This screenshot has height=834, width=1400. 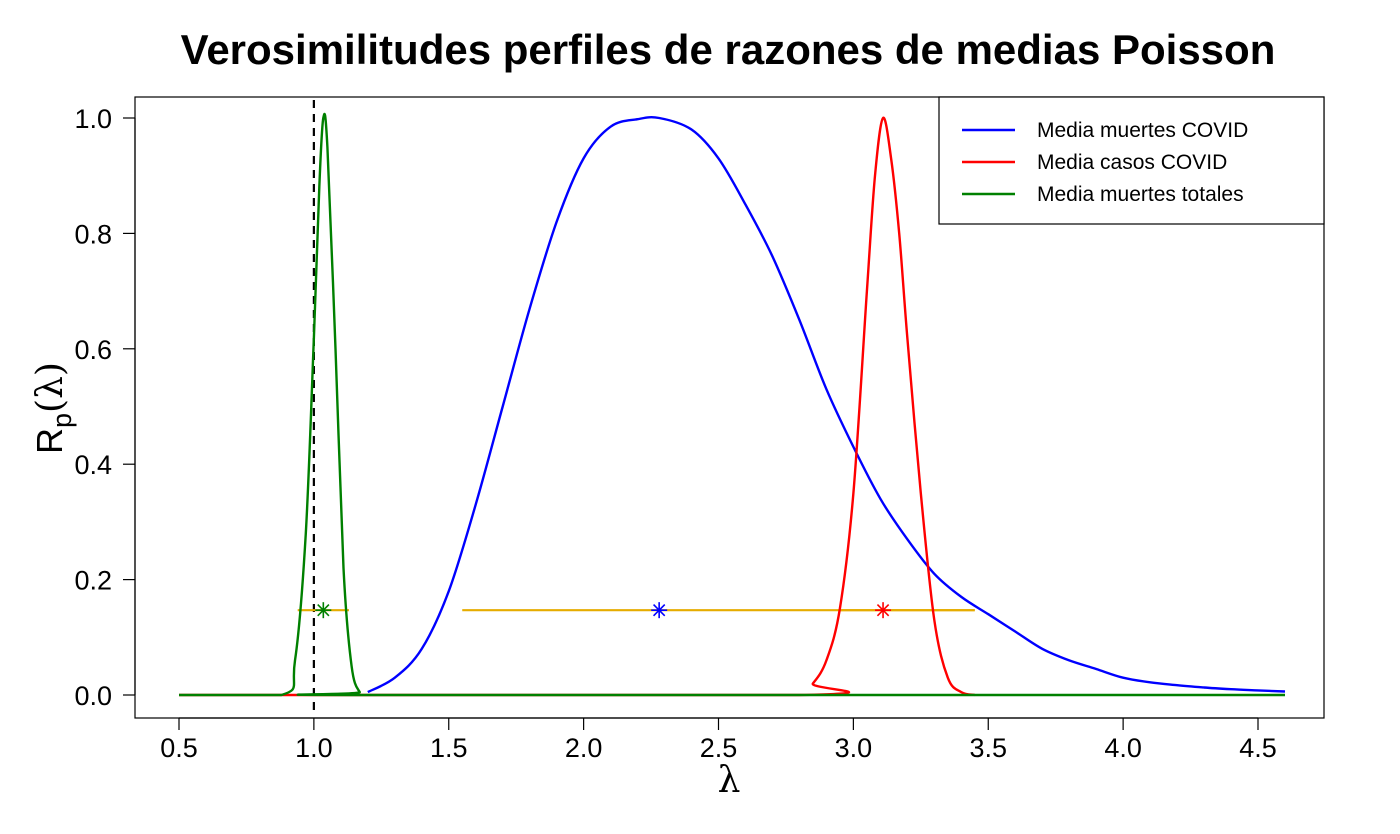 What do you see at coordinates (93, 696) in the screenshot?
I see `y-tick-label: 0.0` at bounding box center [93, 696].